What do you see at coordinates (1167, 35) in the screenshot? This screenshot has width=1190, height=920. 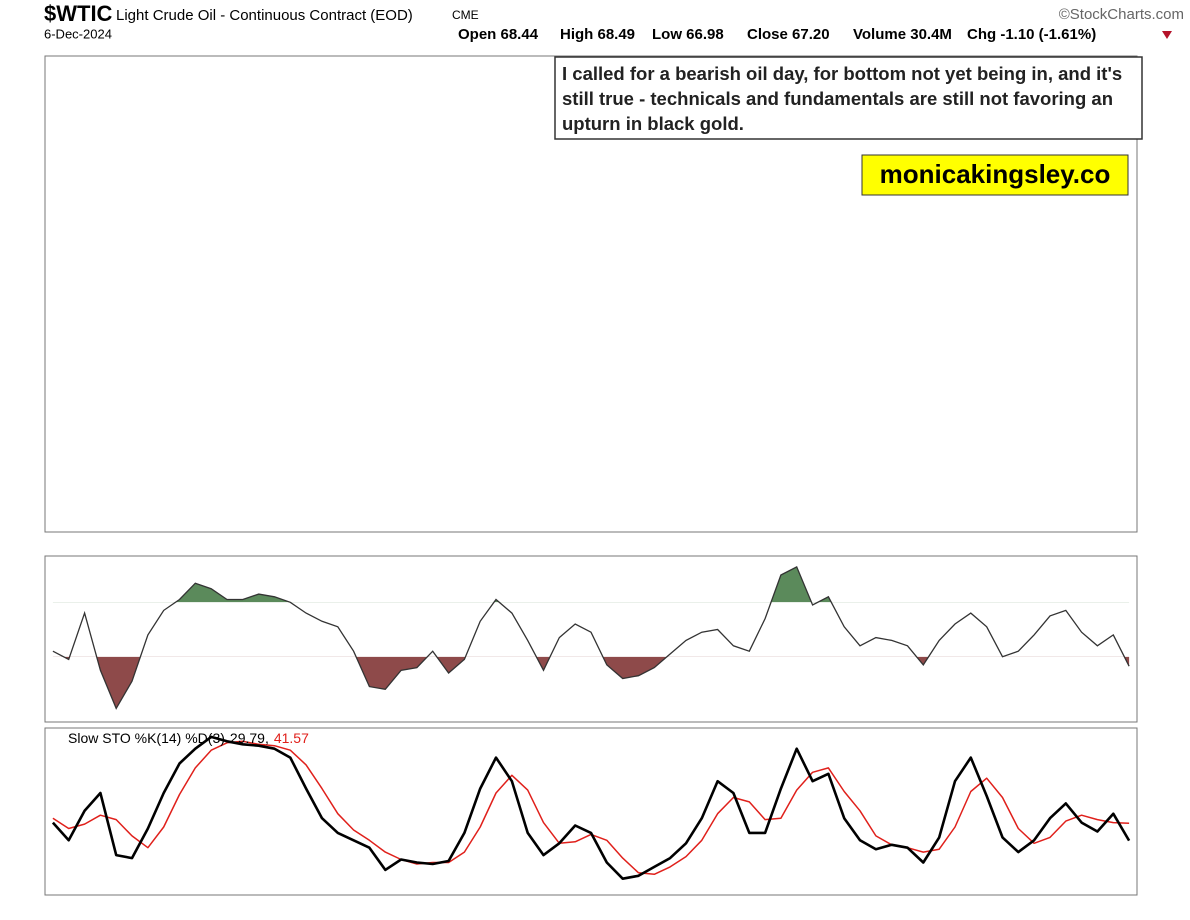 I see `down-arrow` at bounding box center [1167, 35].